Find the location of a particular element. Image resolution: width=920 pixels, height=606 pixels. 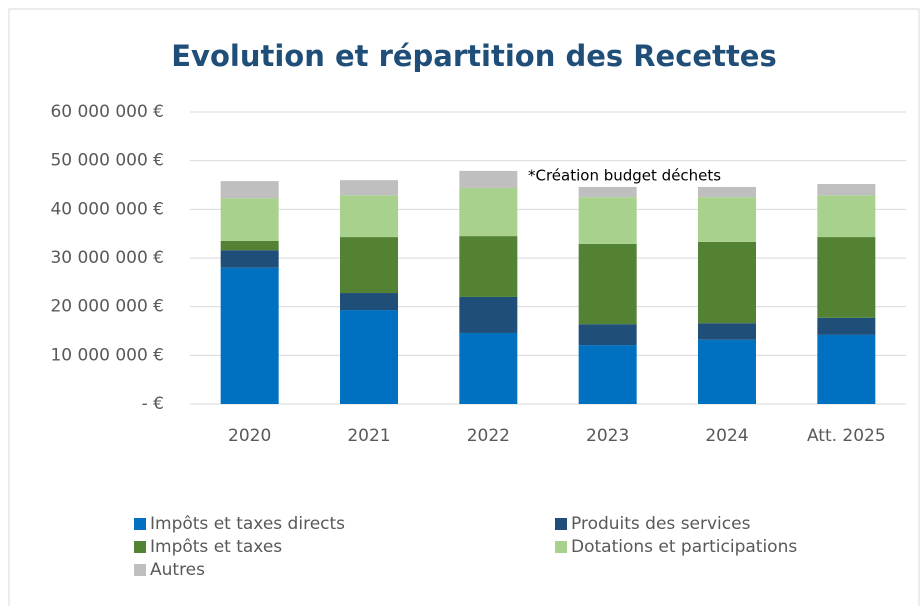

legend-label: Produits des services is located at coordinates (661, 524).